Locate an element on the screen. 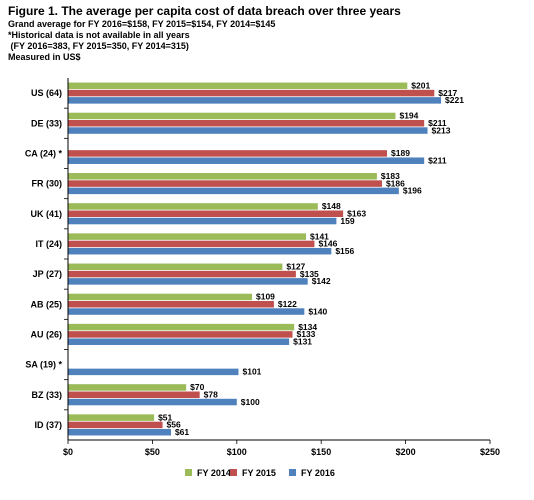 The width and height of the screenshot is (534, 500). data-label: $122 is located at coordinates (287, 304).